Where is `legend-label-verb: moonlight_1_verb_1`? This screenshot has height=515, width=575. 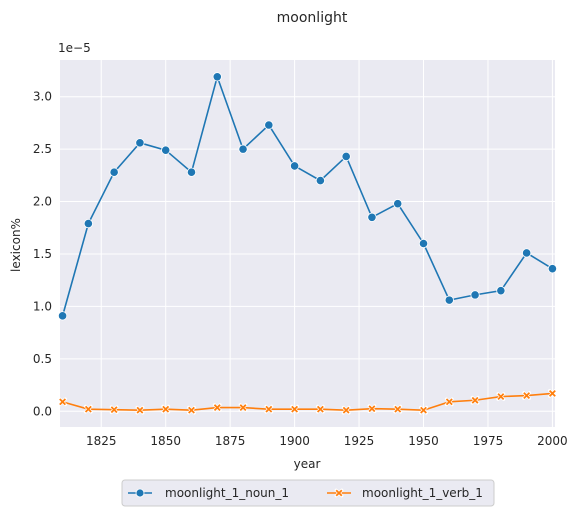
legend-label-verb: moonlight_1_verb_1 is located at coordinates (422, 493).